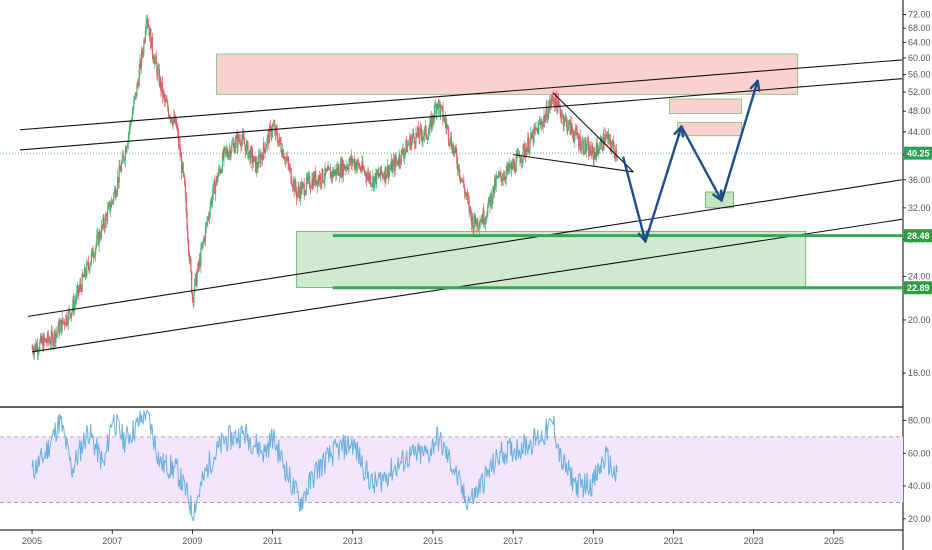 The width and height of the screenshot is (932, 550). What do you see at coordinates (691, 161) in the screenshot?
I see `projection-arrows` at bounding box center [691, 161].